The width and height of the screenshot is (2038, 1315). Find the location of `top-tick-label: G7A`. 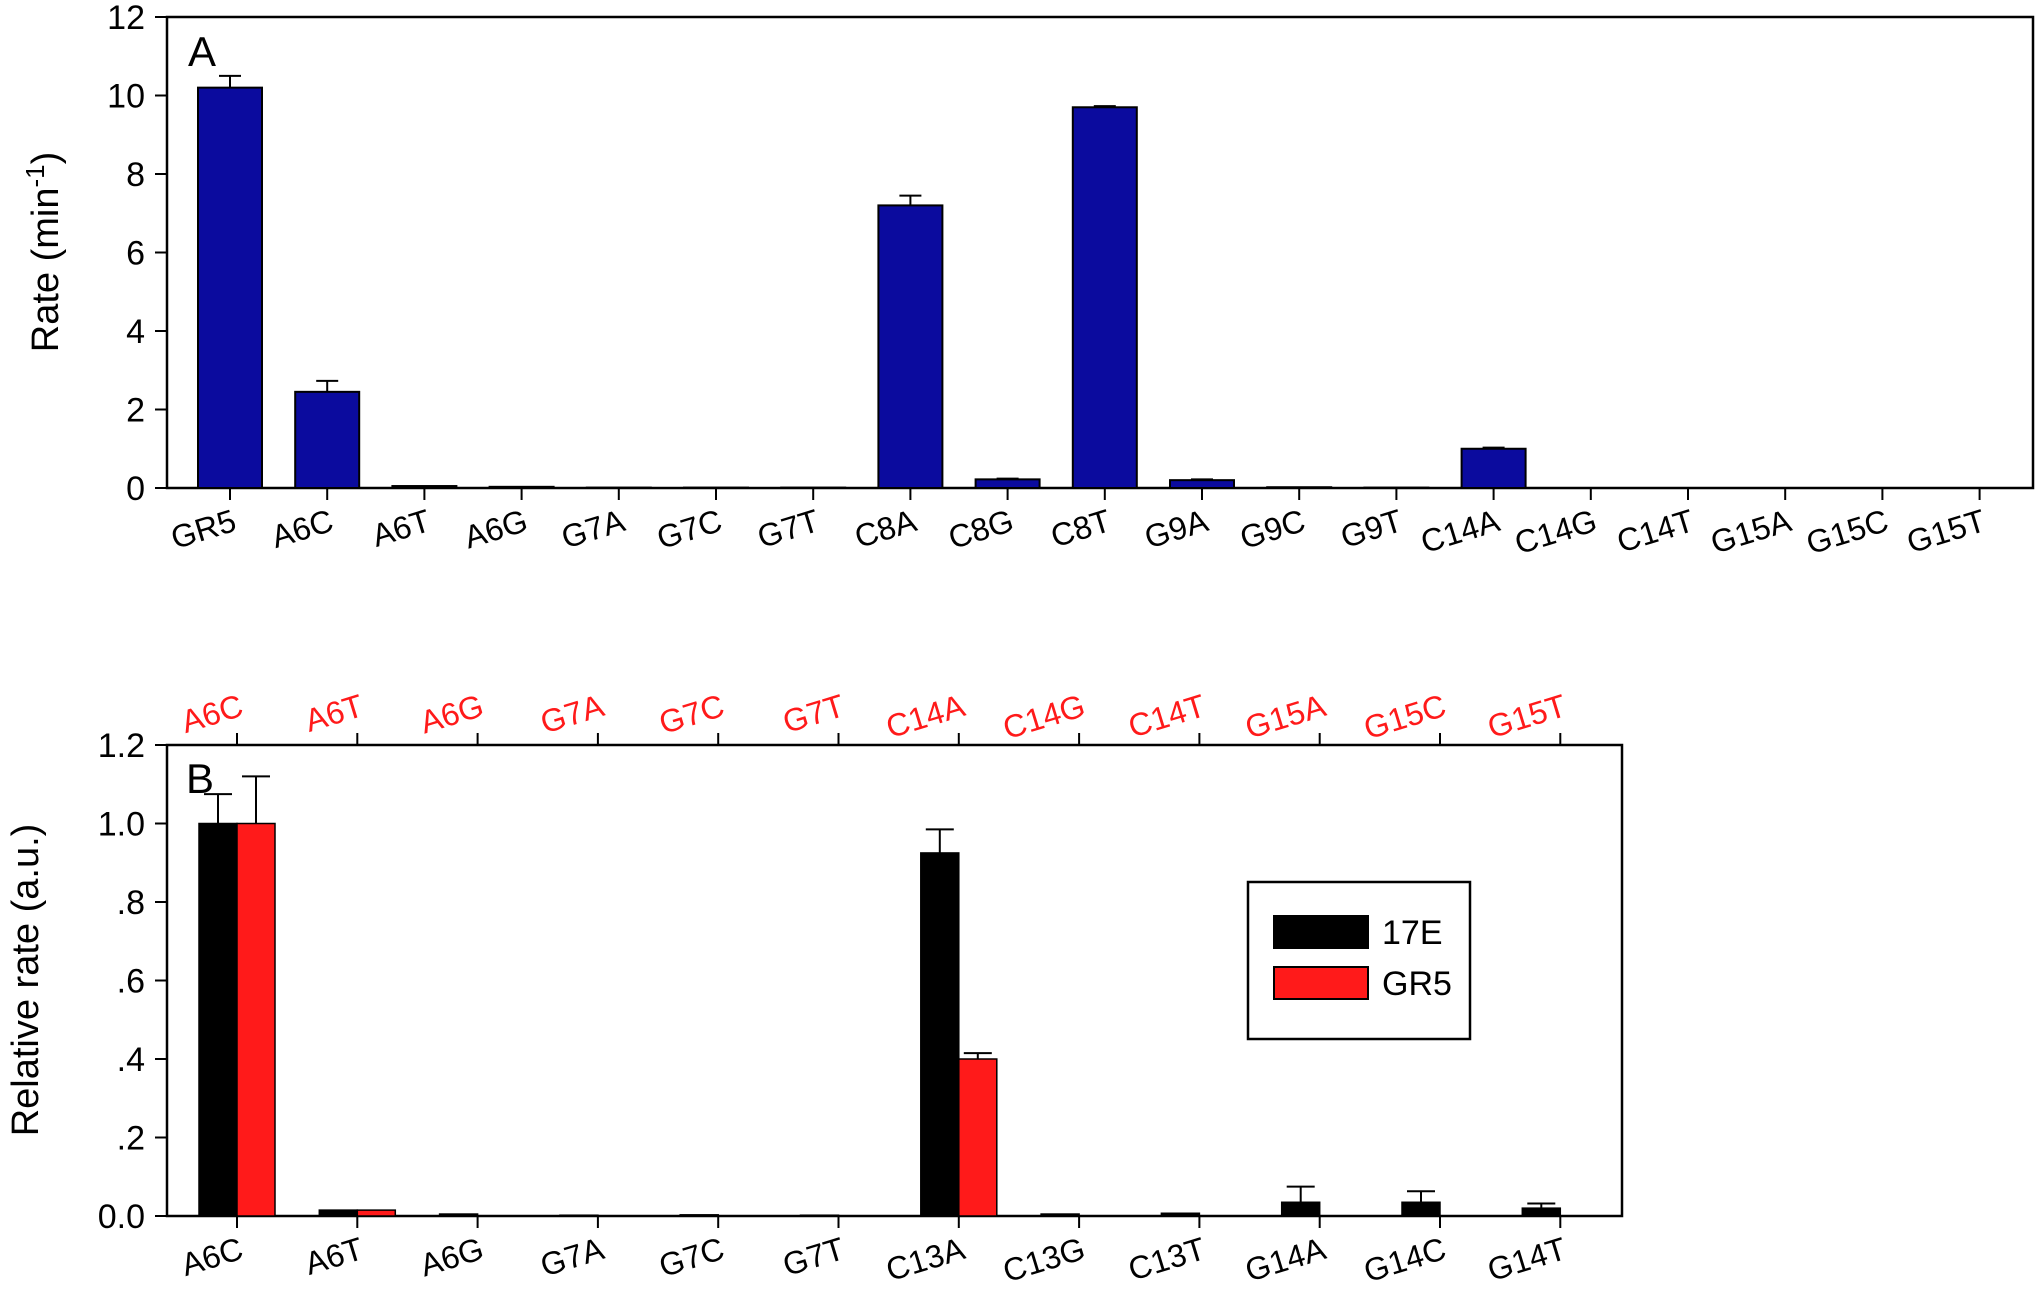

top-tick-label: G7A is located at coordinates (572, 713).